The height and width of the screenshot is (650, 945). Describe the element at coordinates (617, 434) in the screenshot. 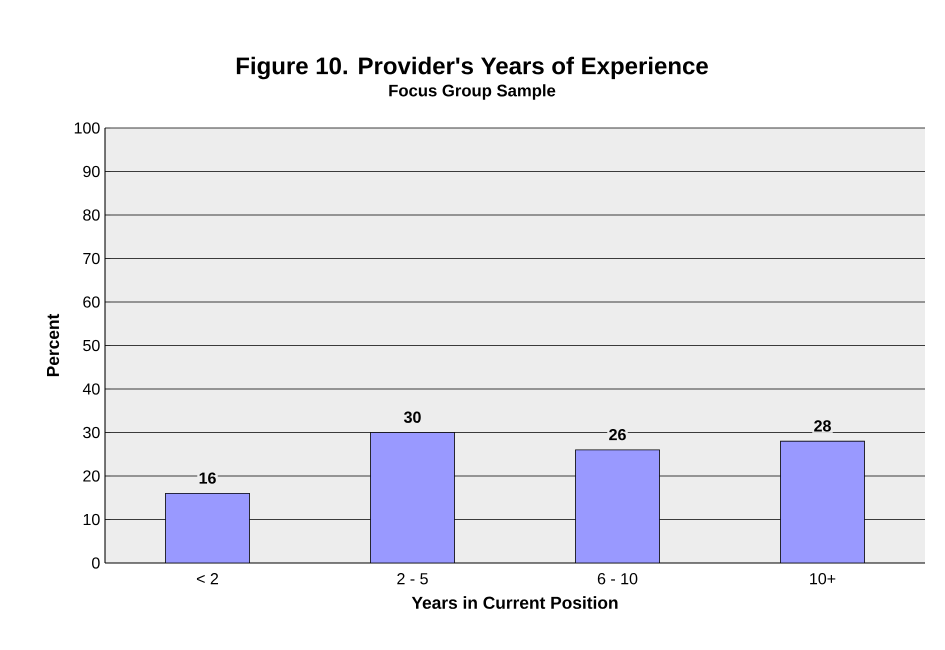

I see `data-label: 26` at that location.